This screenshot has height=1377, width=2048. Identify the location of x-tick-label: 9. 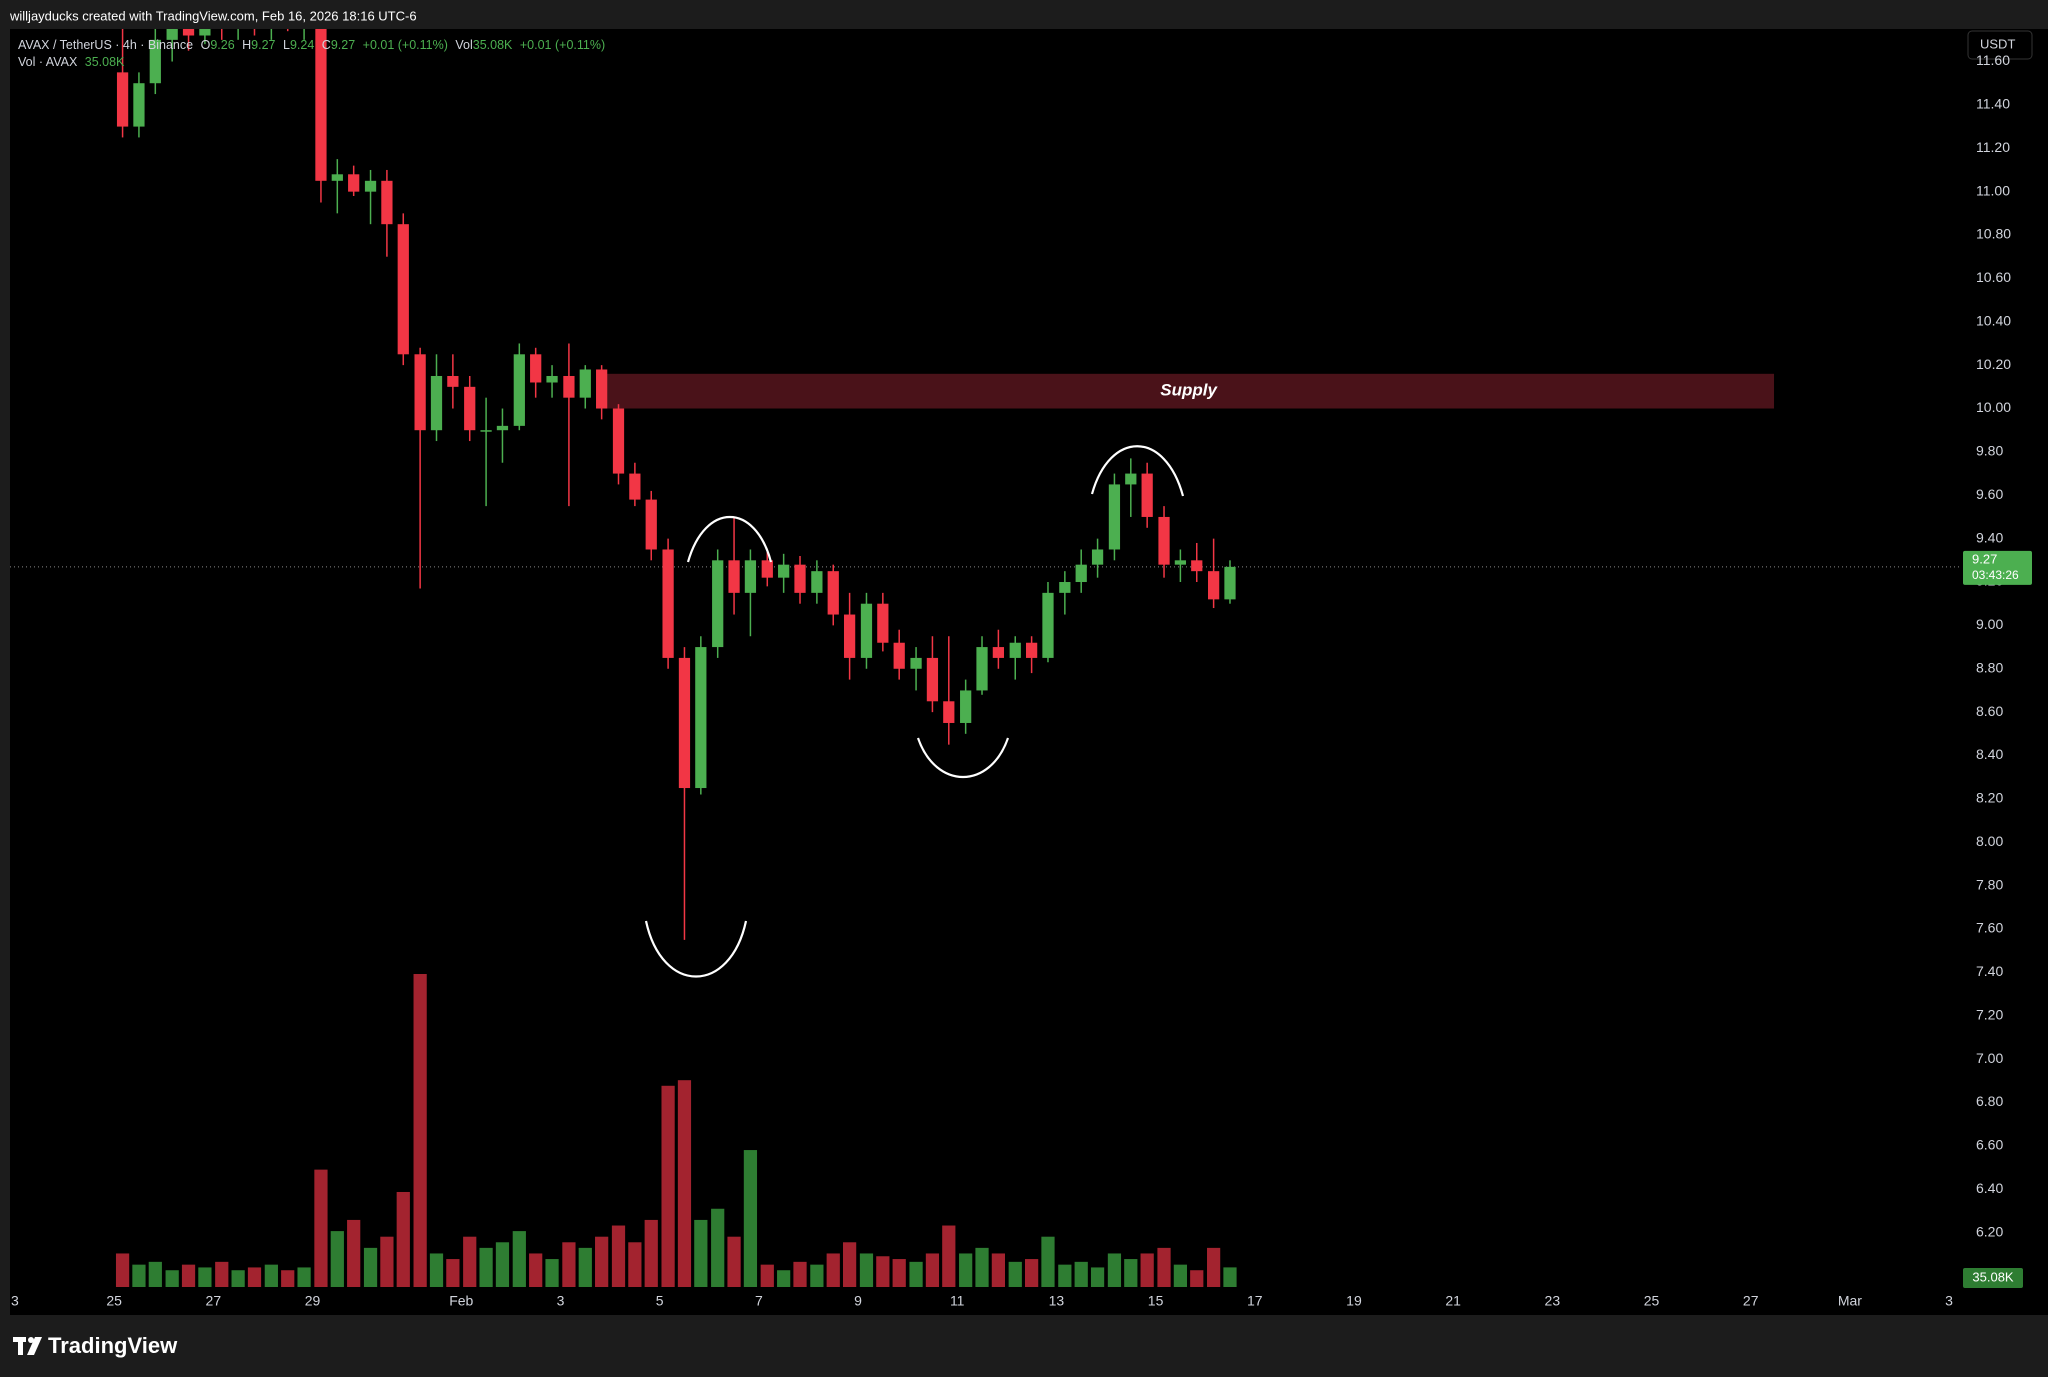
(858, 1301).